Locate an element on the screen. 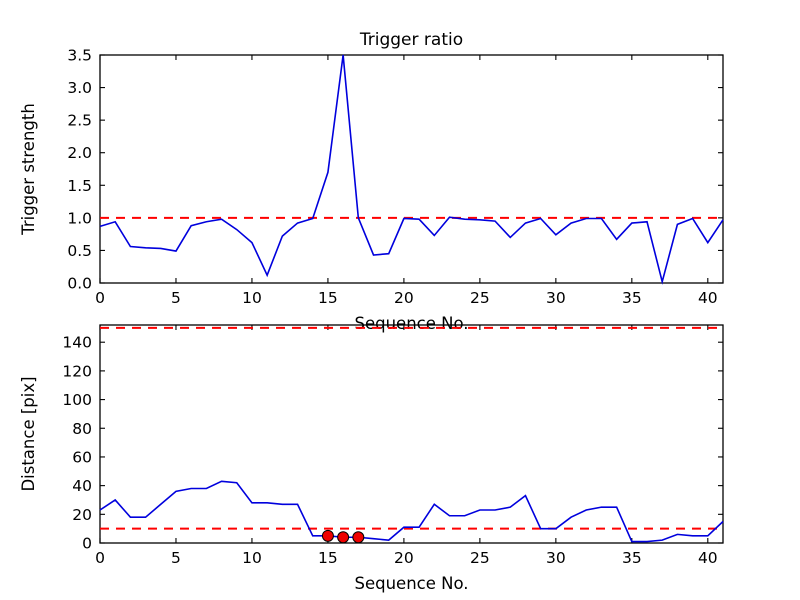 The width and height of the screenshot is (800, 600). chart-title: Trigger ratio is located at coordinates (411, 40).